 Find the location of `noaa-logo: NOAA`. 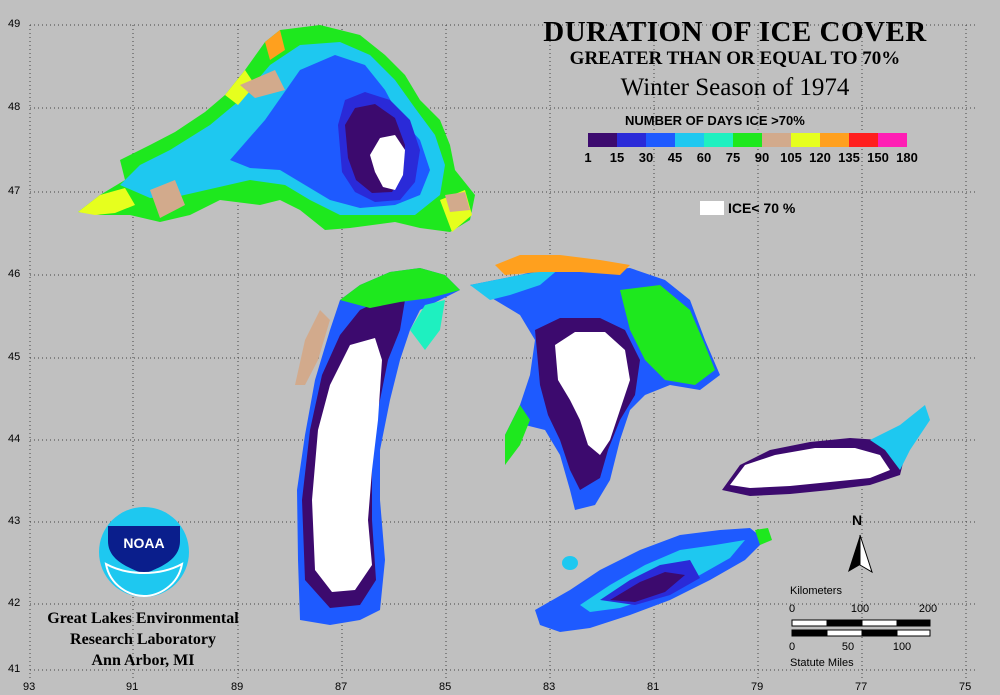

noaa-logo: NOAA is located at coordinates (144, 552).